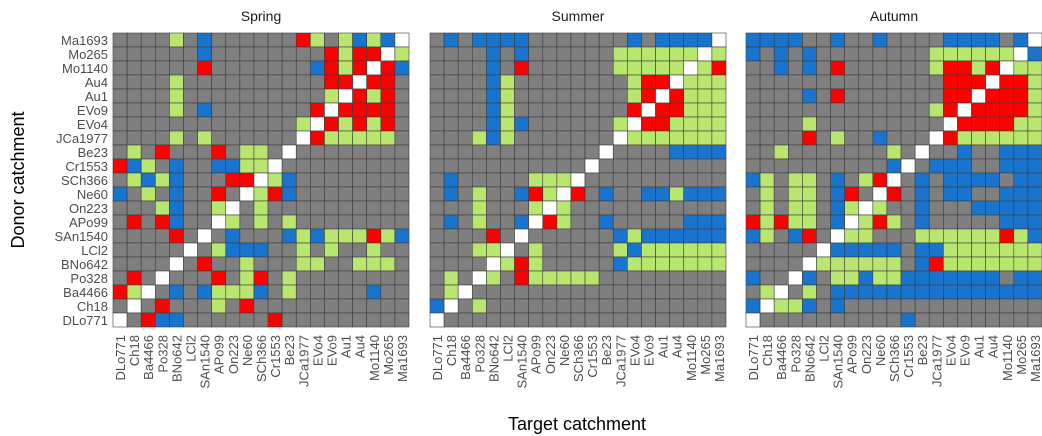  I want to click on x-tick-label: Cr1553, so click(908, 356).